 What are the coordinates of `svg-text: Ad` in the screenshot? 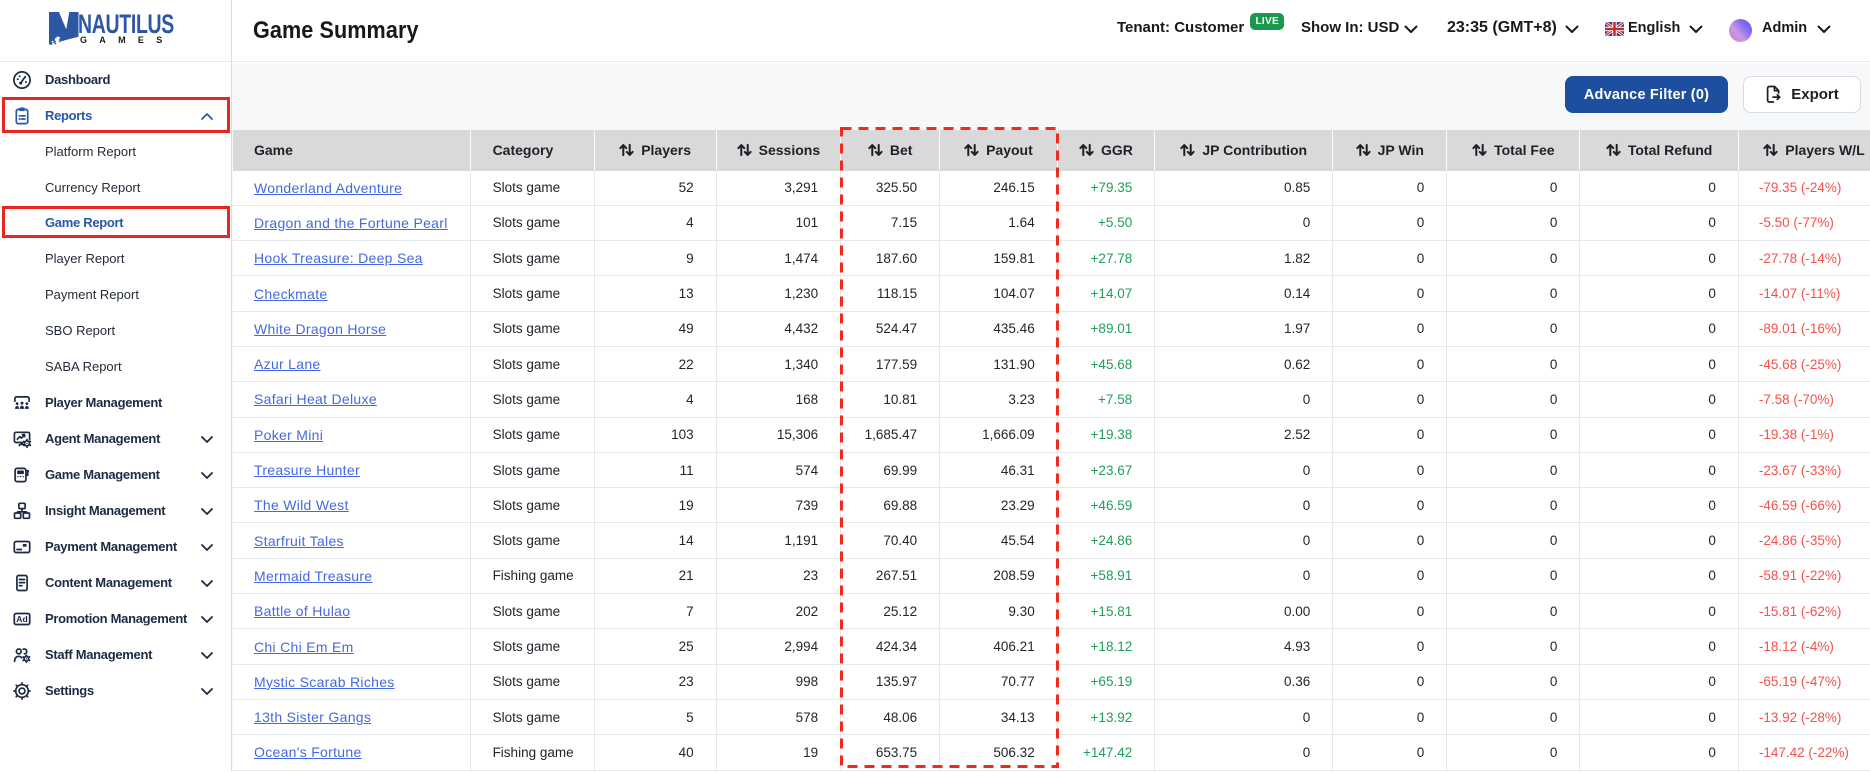 It's located at (21, 619).